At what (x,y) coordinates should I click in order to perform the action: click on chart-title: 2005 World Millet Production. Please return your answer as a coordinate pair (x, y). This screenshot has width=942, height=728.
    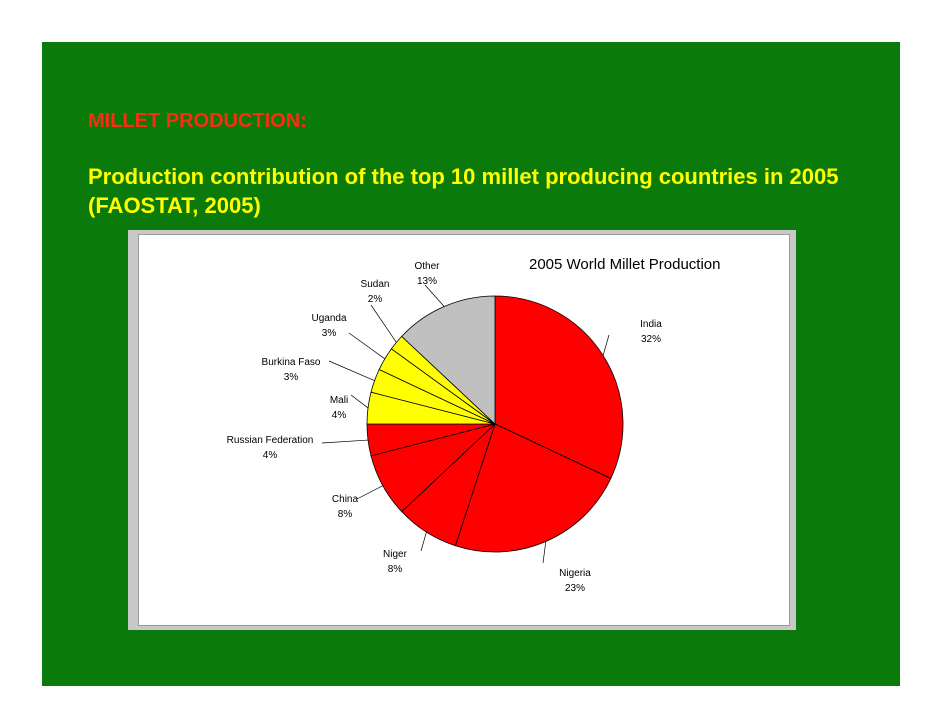
    Looking at the image, I should click on (624, 264).